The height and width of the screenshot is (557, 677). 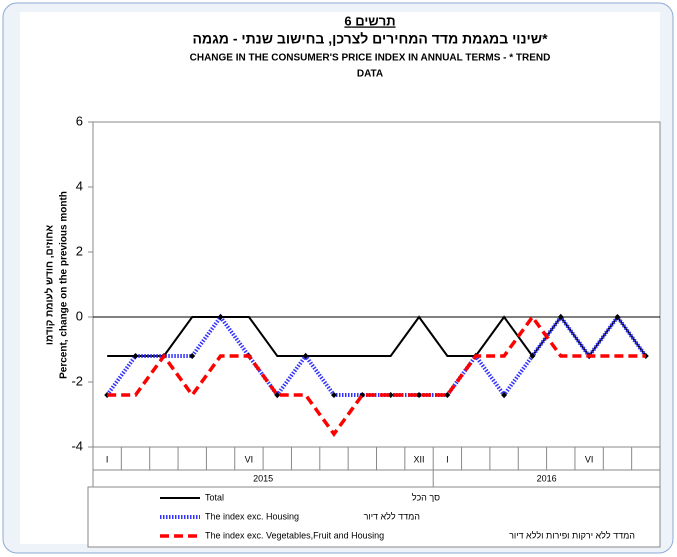 What do you see at coordinates (369, 20) in the screenshot?
I see `chart-title: תרשים 6` at bounding box center [369, 20].